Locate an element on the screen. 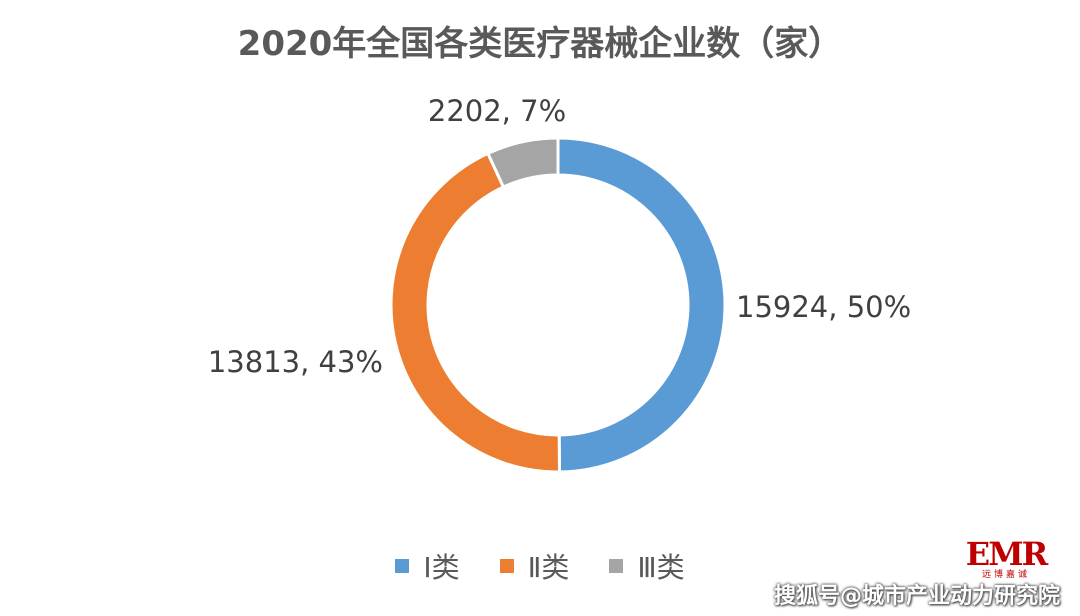 The width and height of the screenshot is (1080, 616). legend-item-class-2: Ⅱ类 is located at coordinates (534, 566).